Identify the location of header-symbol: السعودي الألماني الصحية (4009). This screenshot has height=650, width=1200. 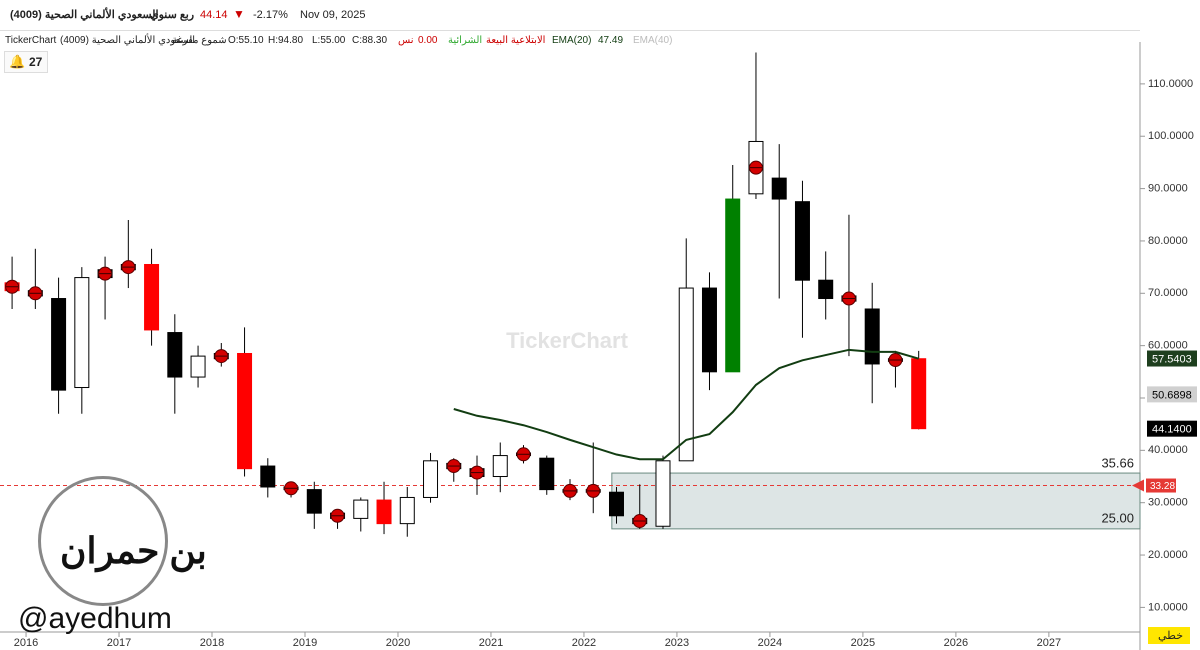
(84, 15).